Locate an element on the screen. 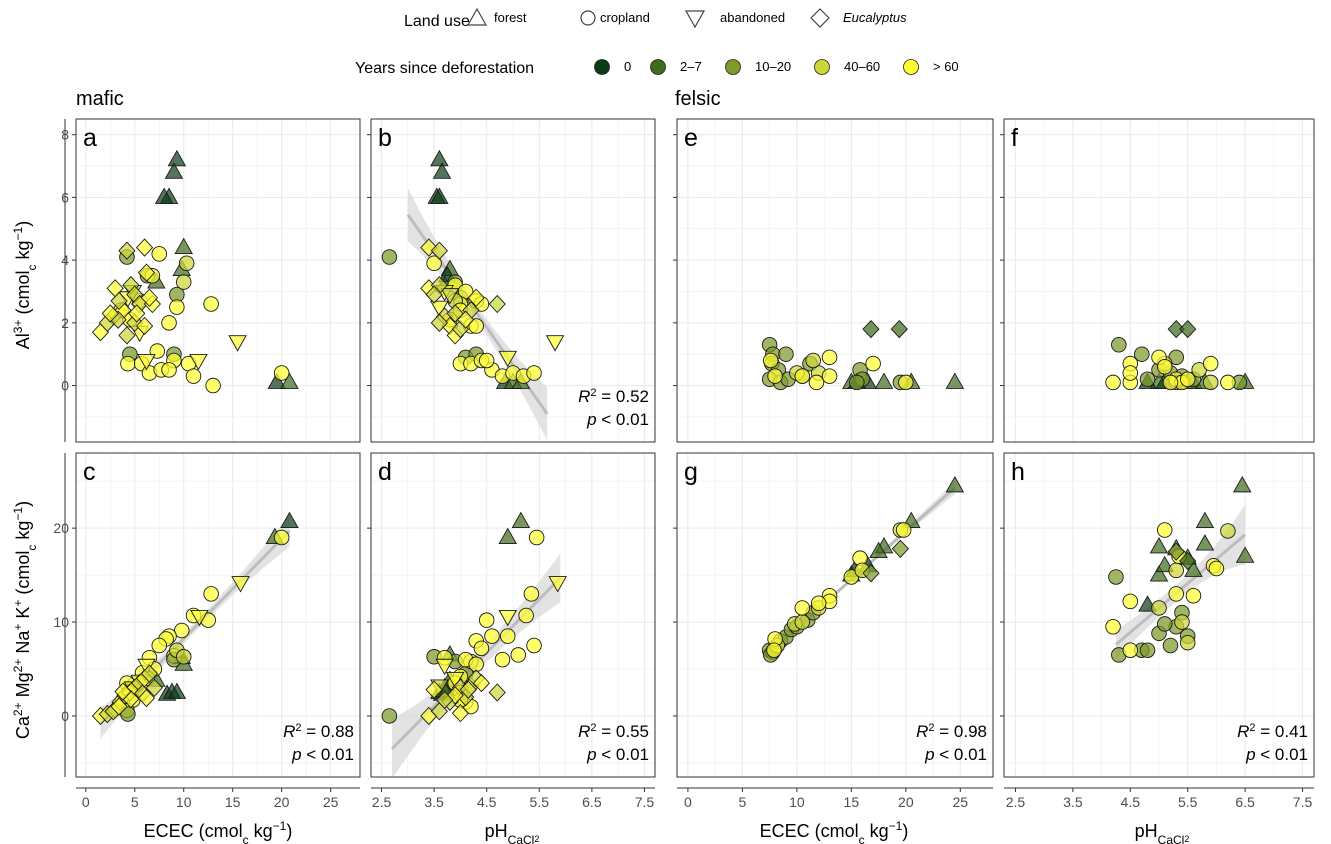  color-legend-label: 2–7 is located at coordinates (691, 66).